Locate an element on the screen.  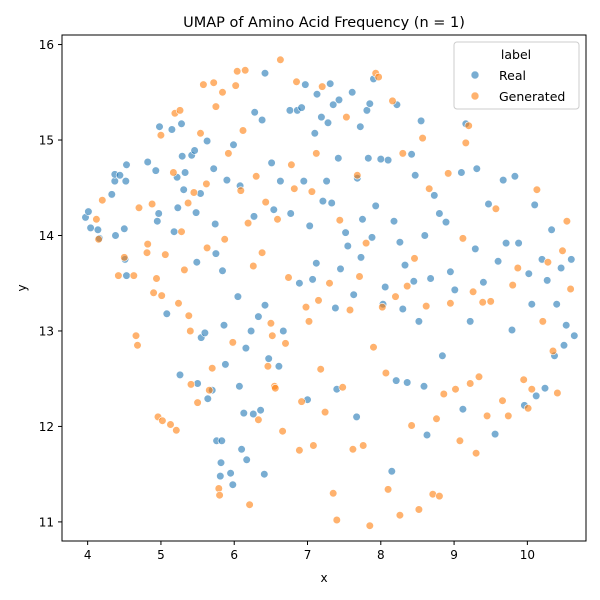
legend-title: label is located at coordinates (516, 54).